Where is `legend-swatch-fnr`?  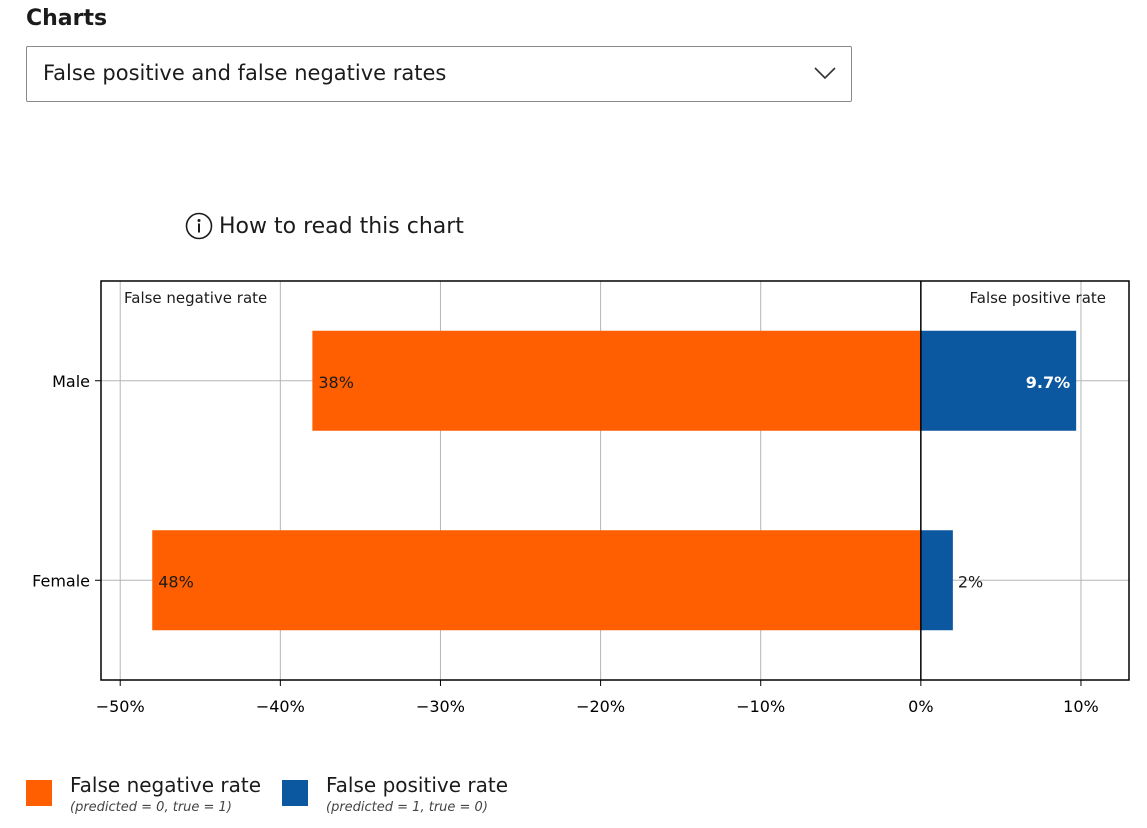
legend-swatch-fnr is located at coordinates (39, 793).